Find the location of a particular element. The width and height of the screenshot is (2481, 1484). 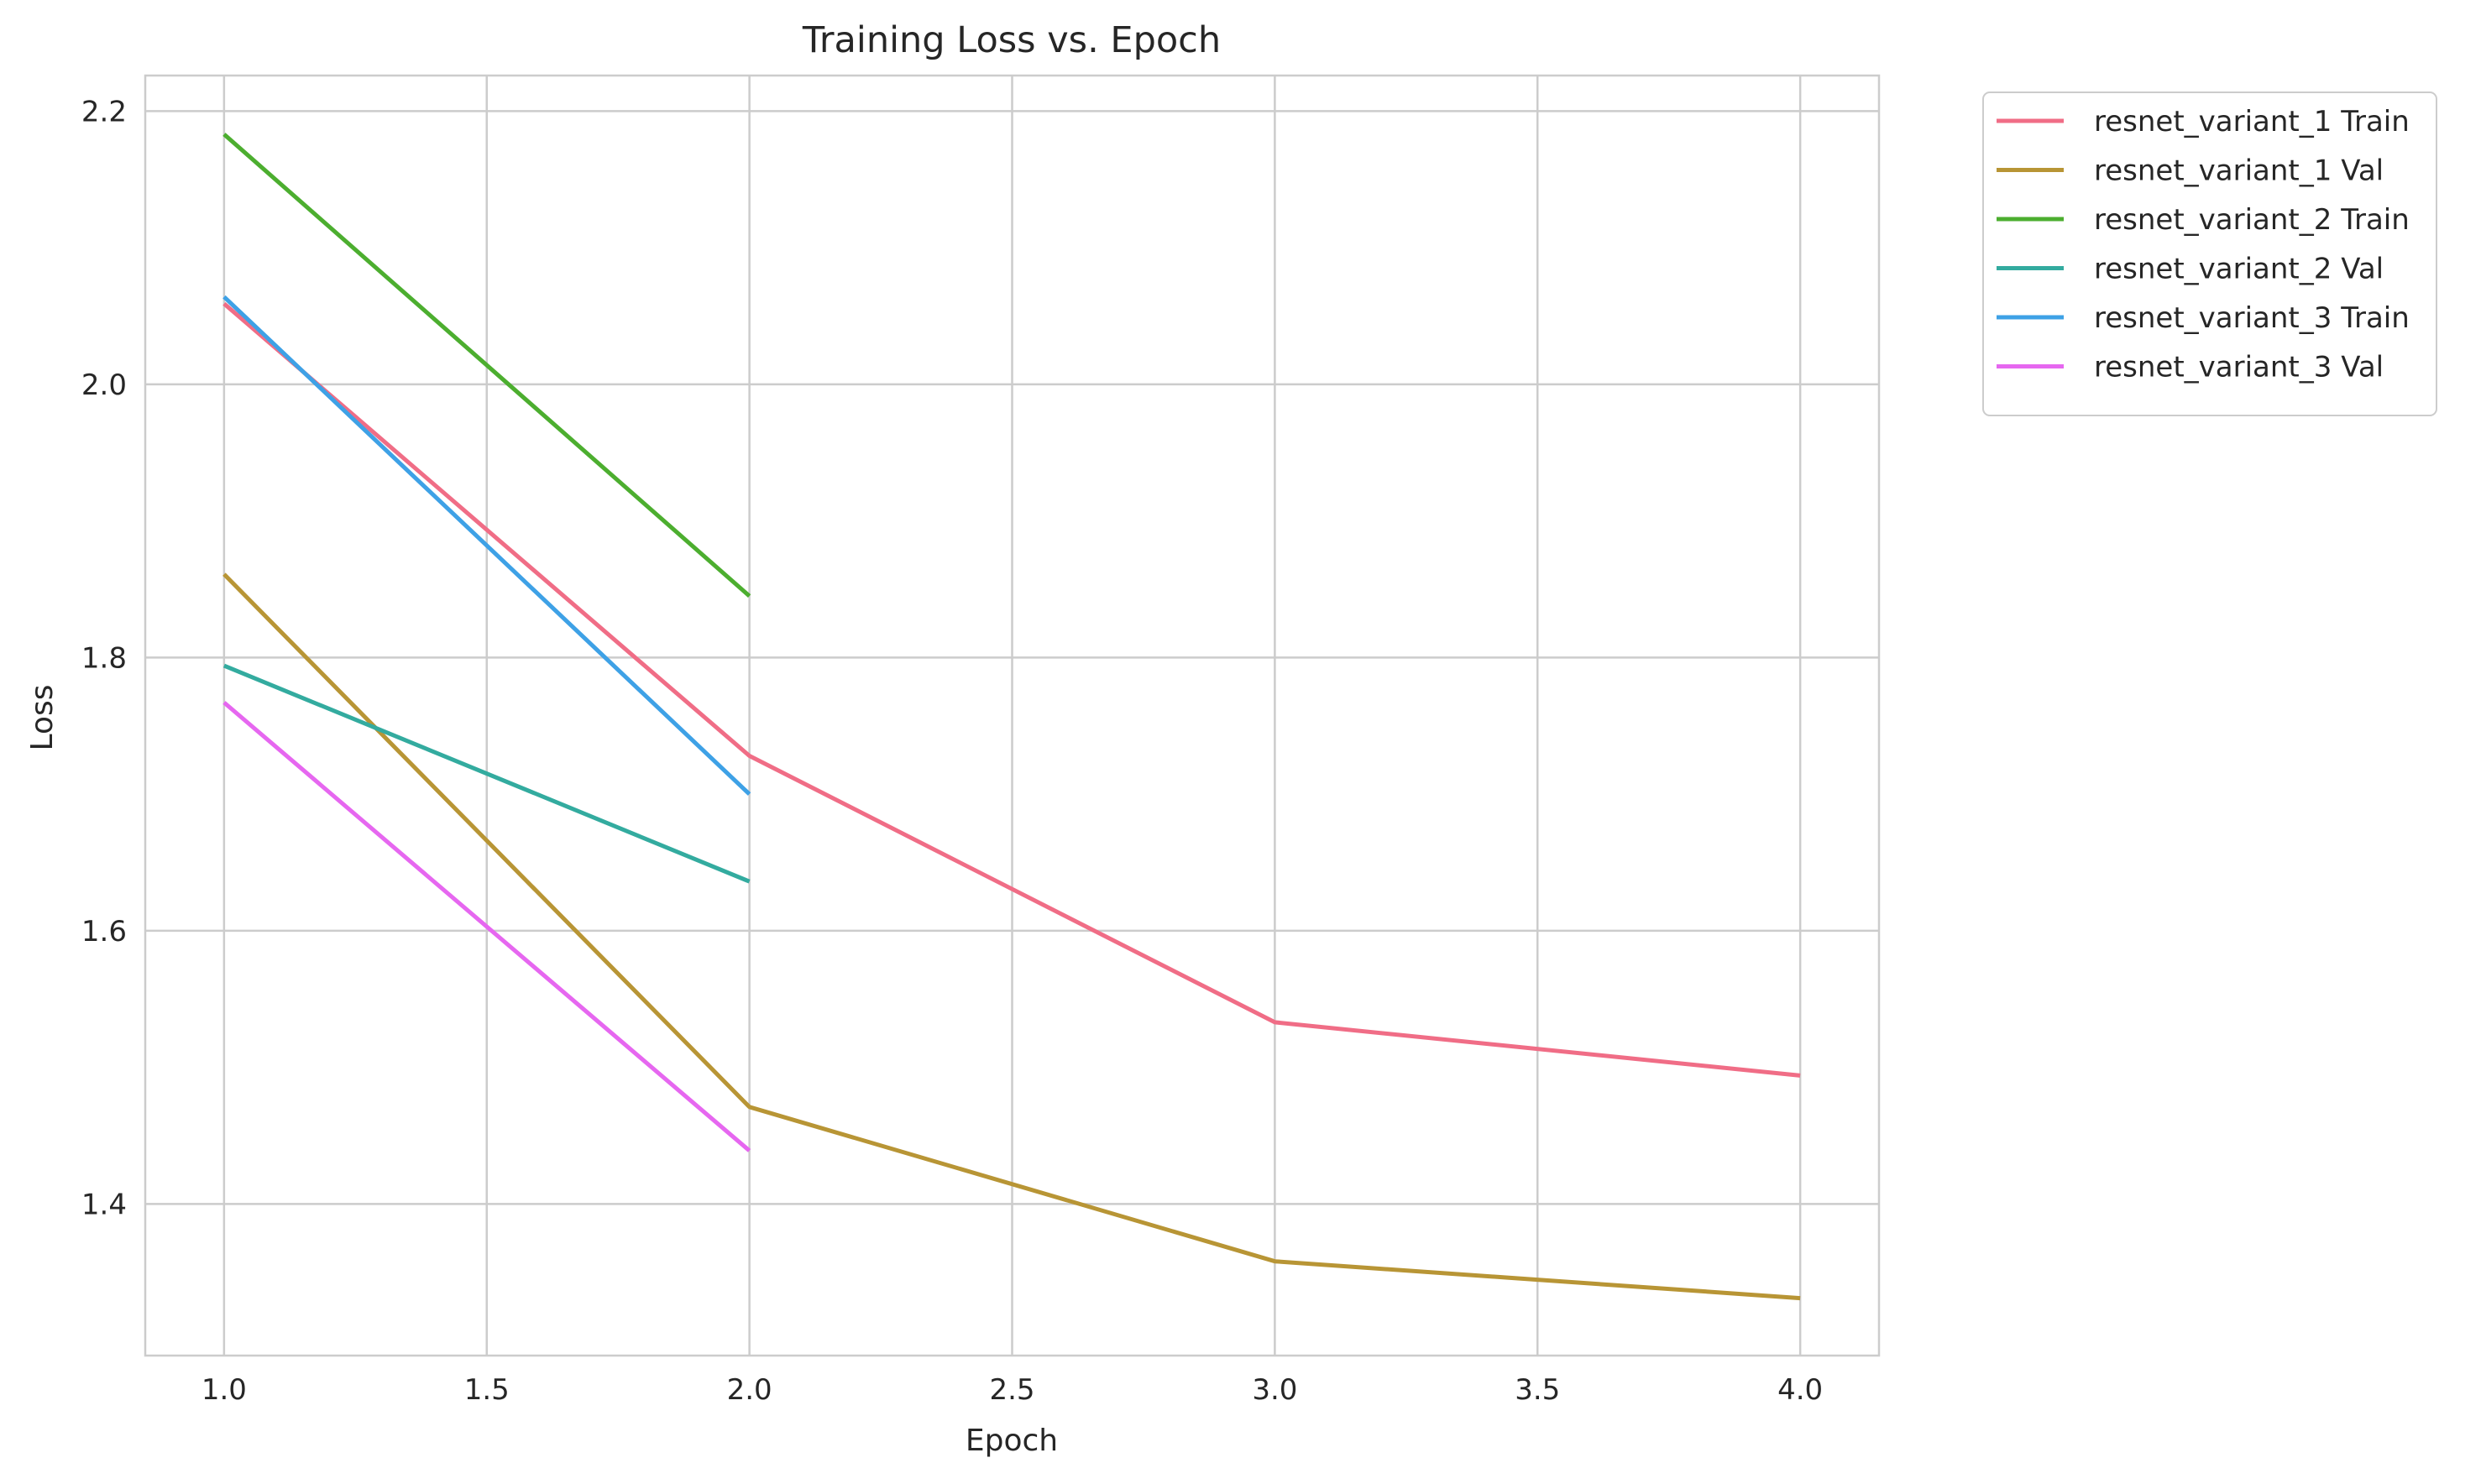

x-tick-label: 4.0 is located at coordinates (1800, 1390).